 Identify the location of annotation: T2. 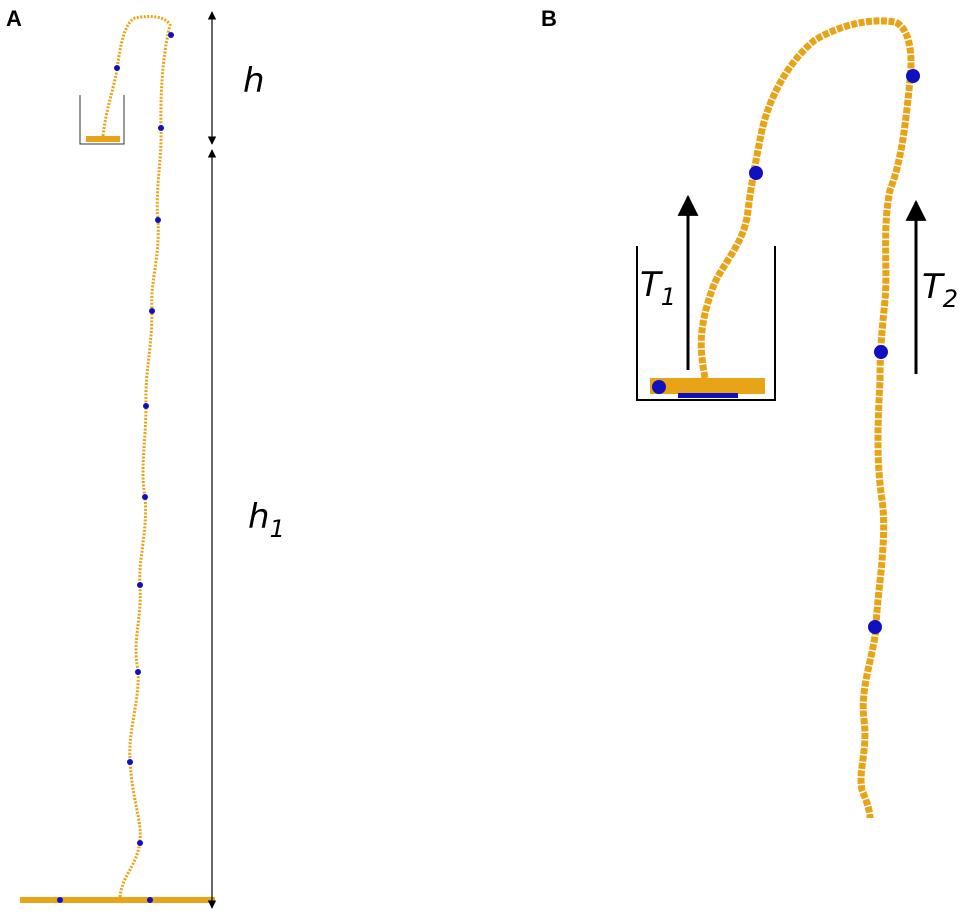
(940, 290).